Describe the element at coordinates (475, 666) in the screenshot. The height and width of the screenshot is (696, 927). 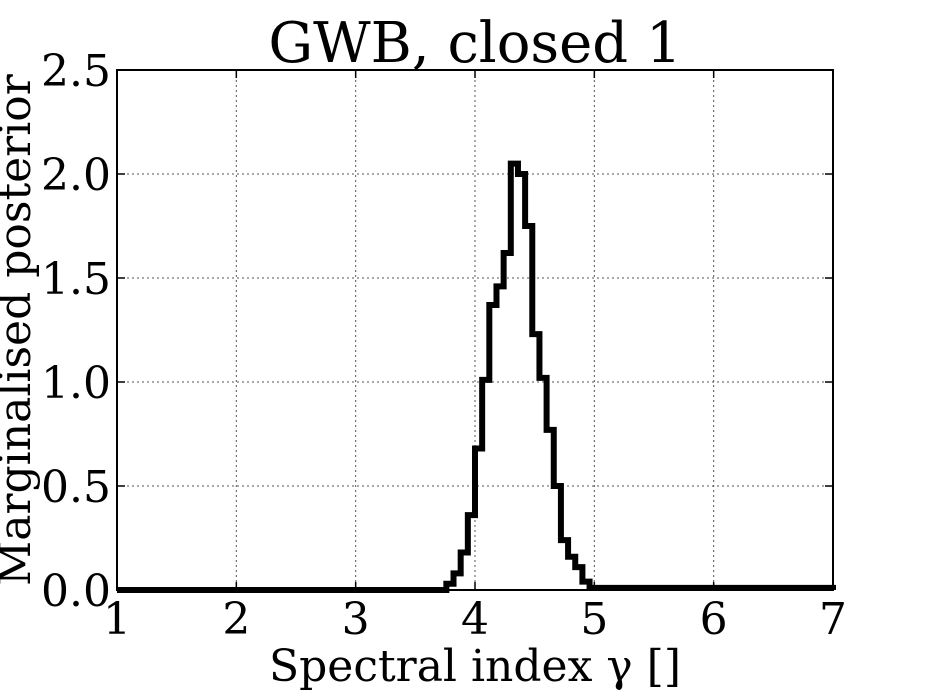
I see `x-axis-label: Spectral index γ []` at that location.